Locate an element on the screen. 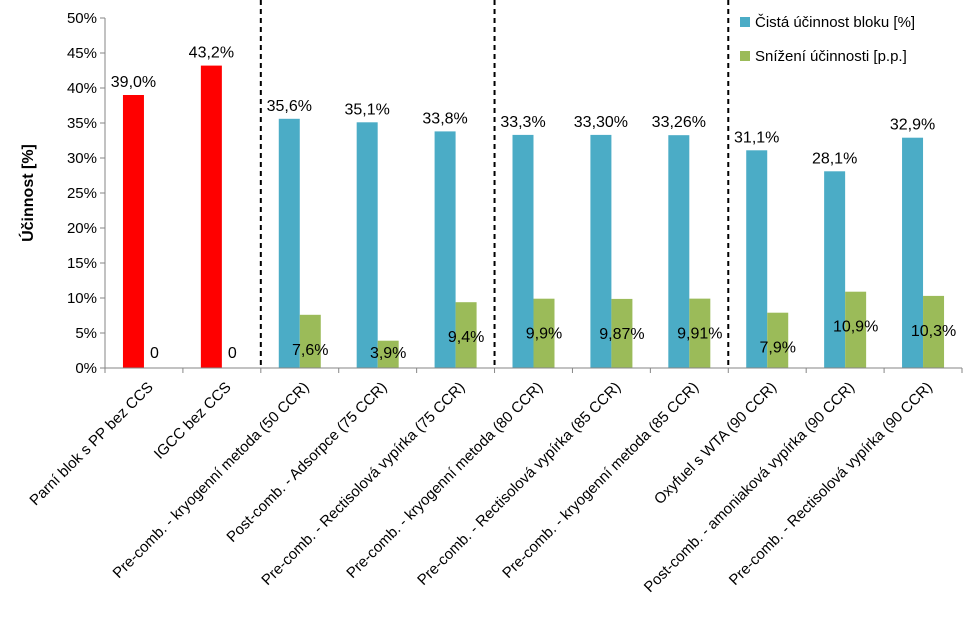 Image resolution: width=975 pixels, height=632 pixels. data-label-efficiency-drop: 3,9% is located at coordinates (388, 353).